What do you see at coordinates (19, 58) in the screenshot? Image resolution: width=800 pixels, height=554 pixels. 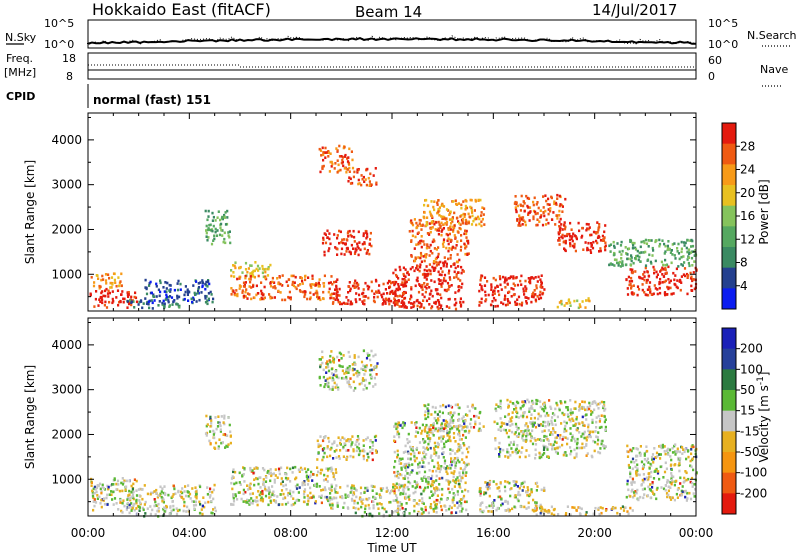 I see `freq-label-line1: Freq.` at bounding box center [19, 58].